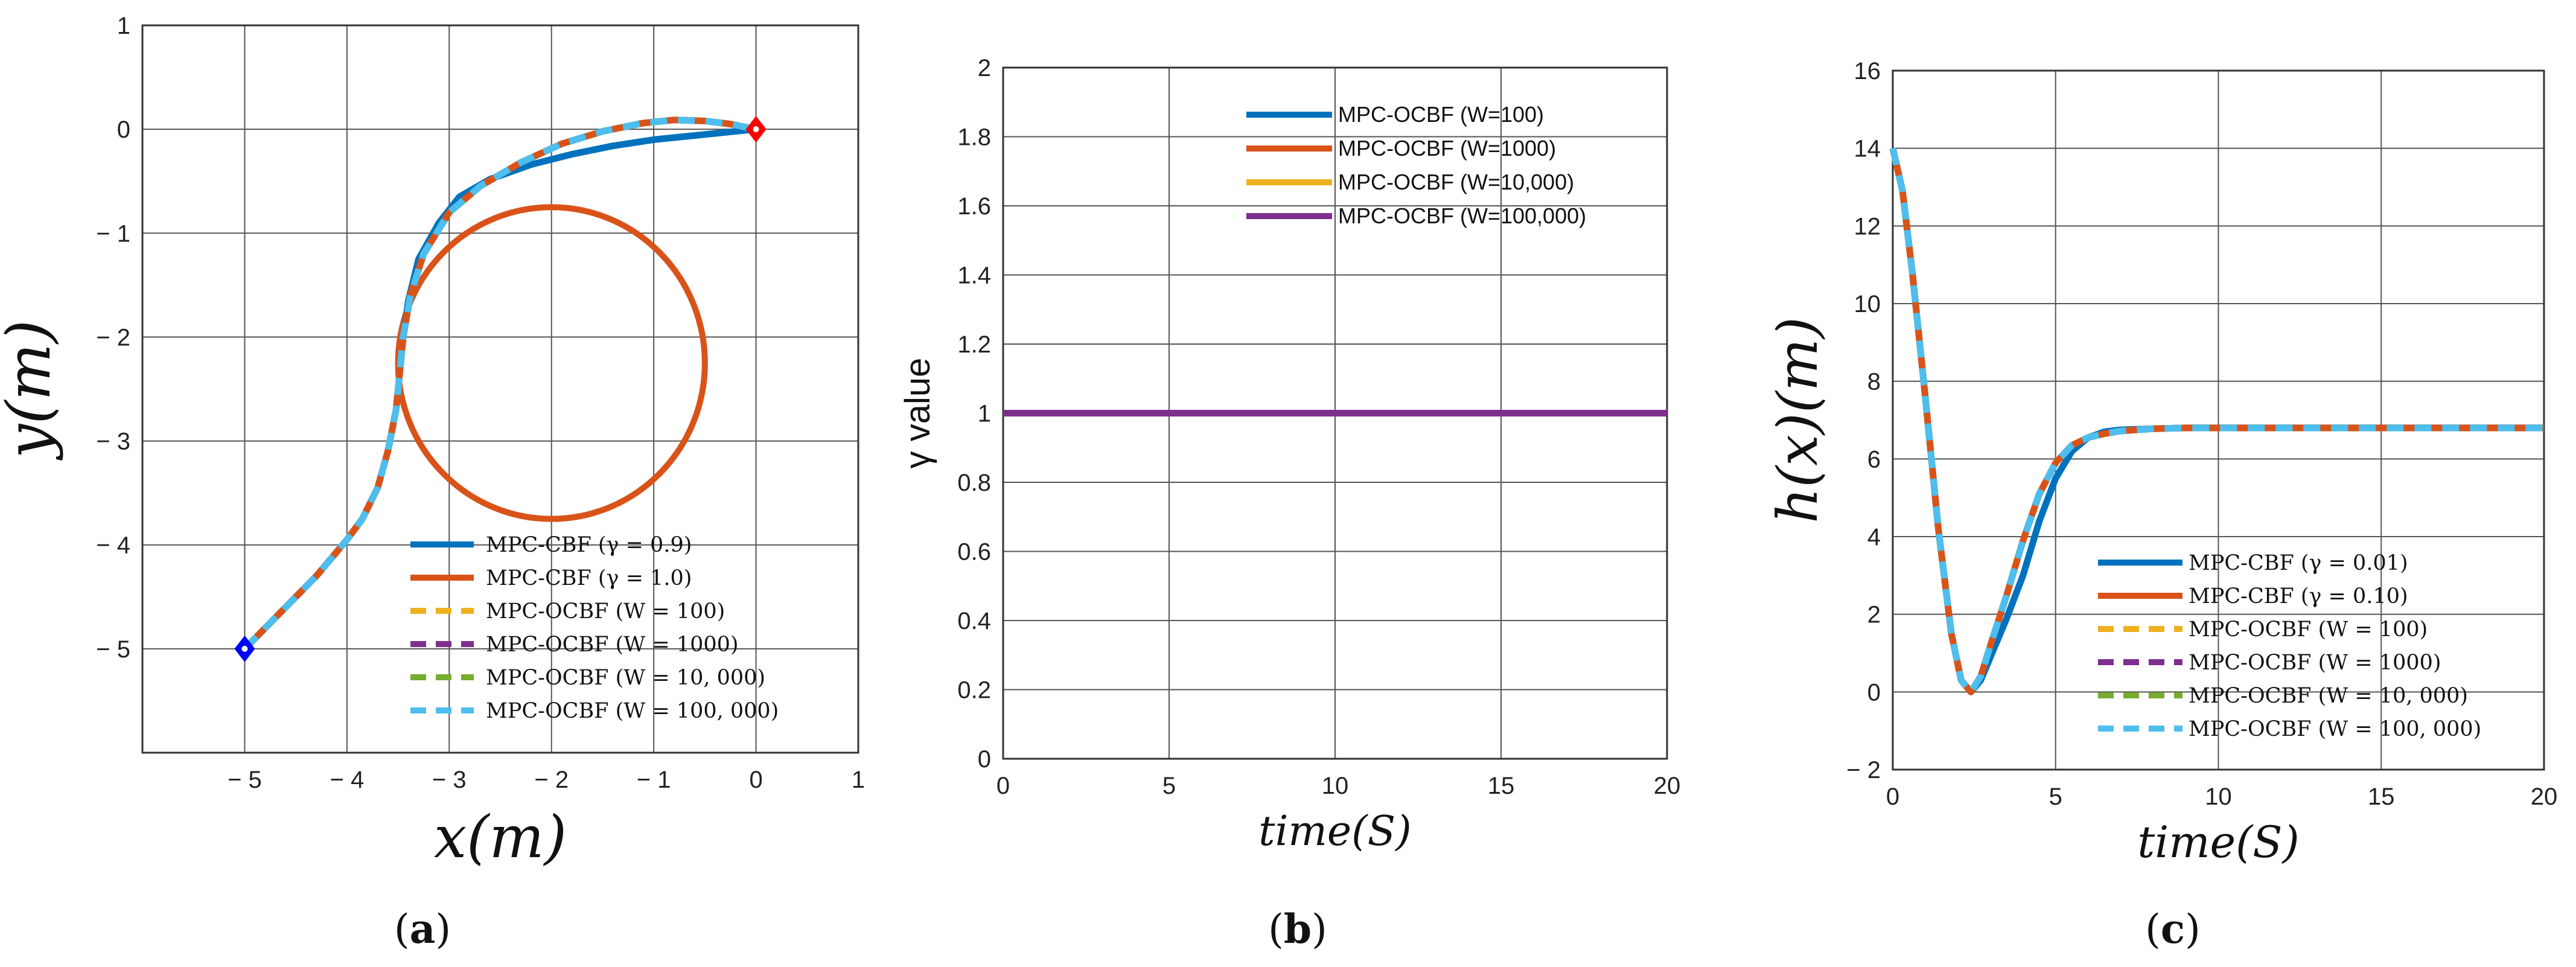 The image size is (2576, 967). What do you see at coordinates (347, 780) in the screenshot?
I see `x-tick-label: − 4` at bounding box center [347, 780].